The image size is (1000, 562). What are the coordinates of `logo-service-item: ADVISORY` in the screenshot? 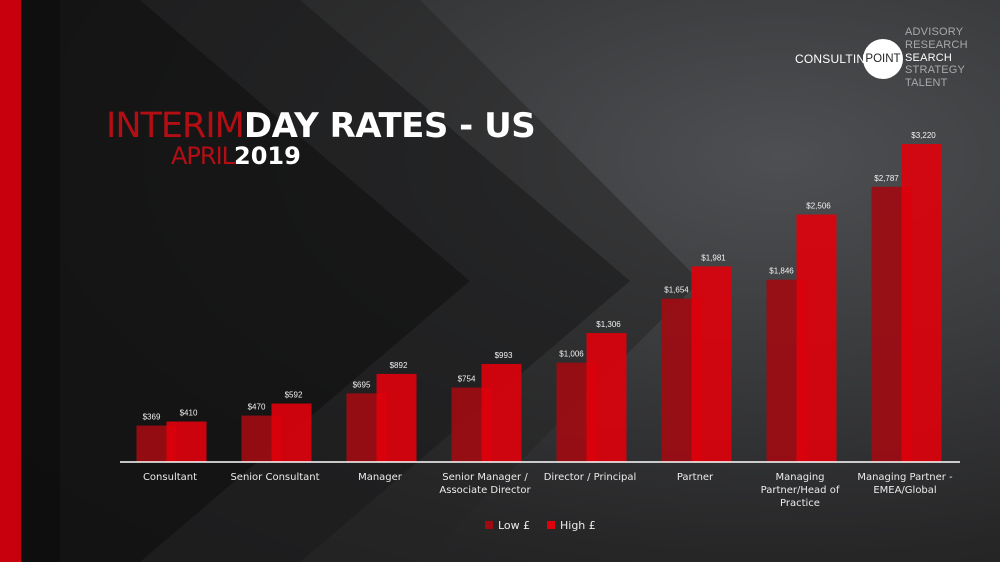 It's located at (934, 32).